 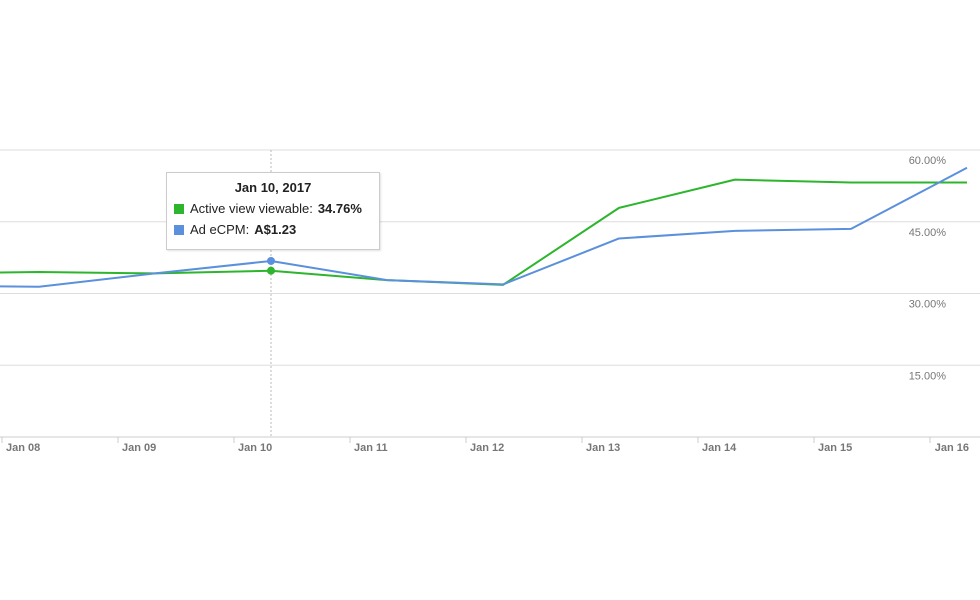 What do you see at coordinates (23, 448) in the screenshot?
I see `x-tick-label: Jan 08` at bounding box center [23, 448].